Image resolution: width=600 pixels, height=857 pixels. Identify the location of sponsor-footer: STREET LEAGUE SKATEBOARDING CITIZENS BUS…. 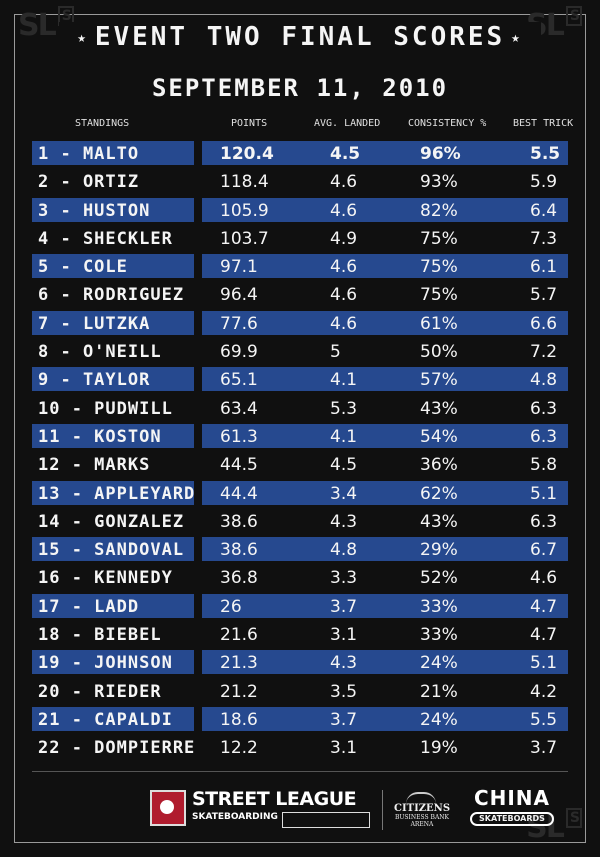
(300, 810).